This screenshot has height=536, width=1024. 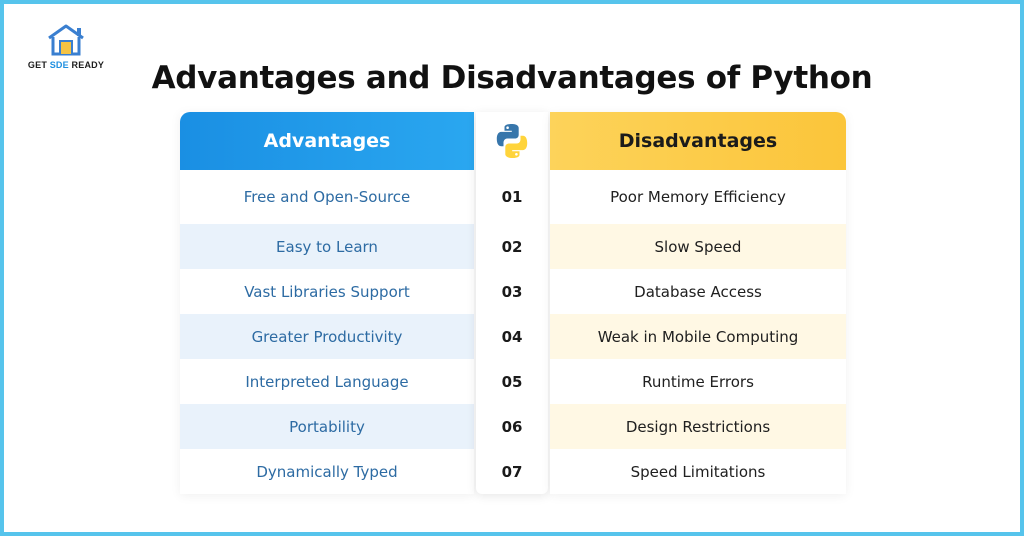 I want to click on advantage-item: Free and Open-Source, so click(x=327, y=197).